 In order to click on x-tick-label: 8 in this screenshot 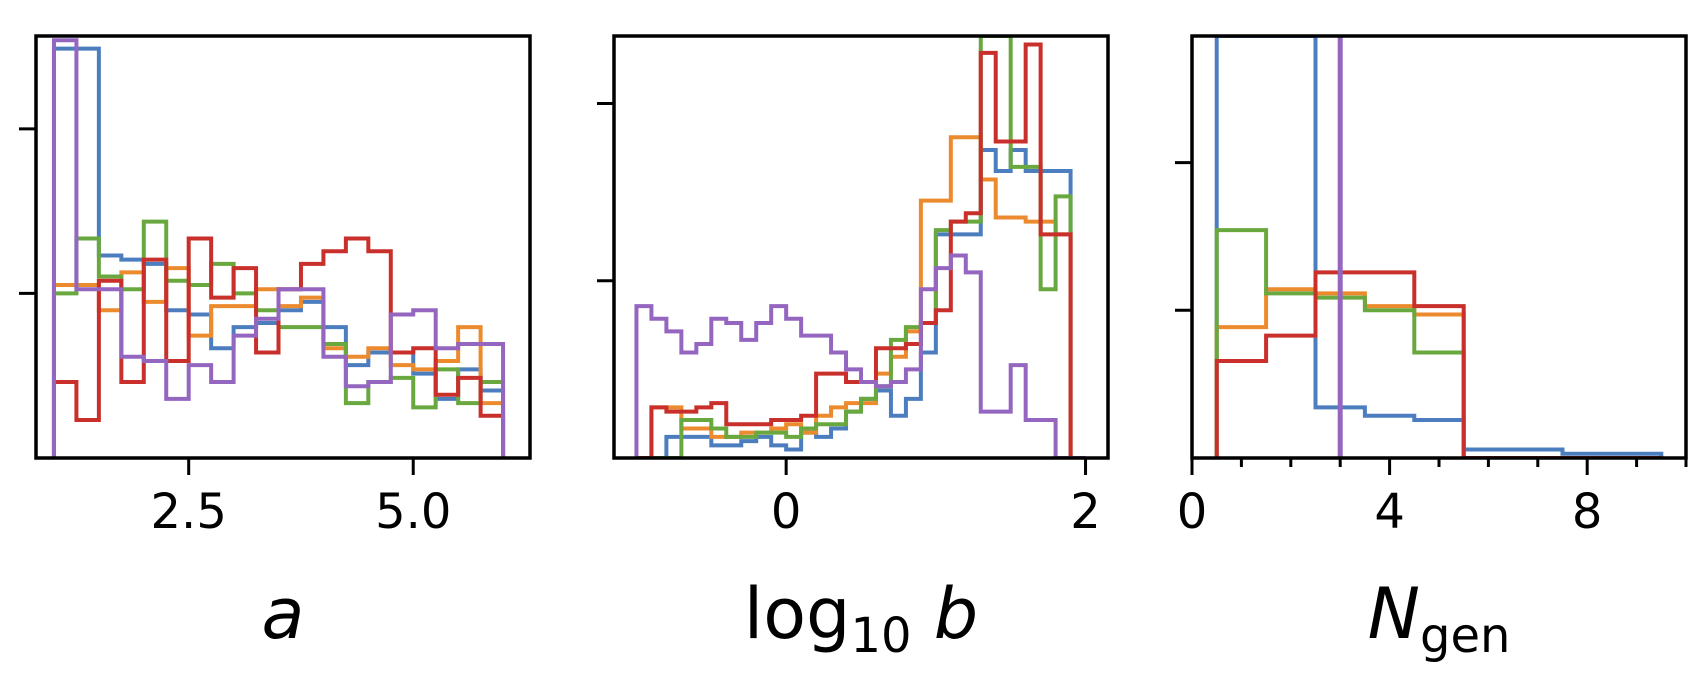, I will do `click(1587, 512)`.